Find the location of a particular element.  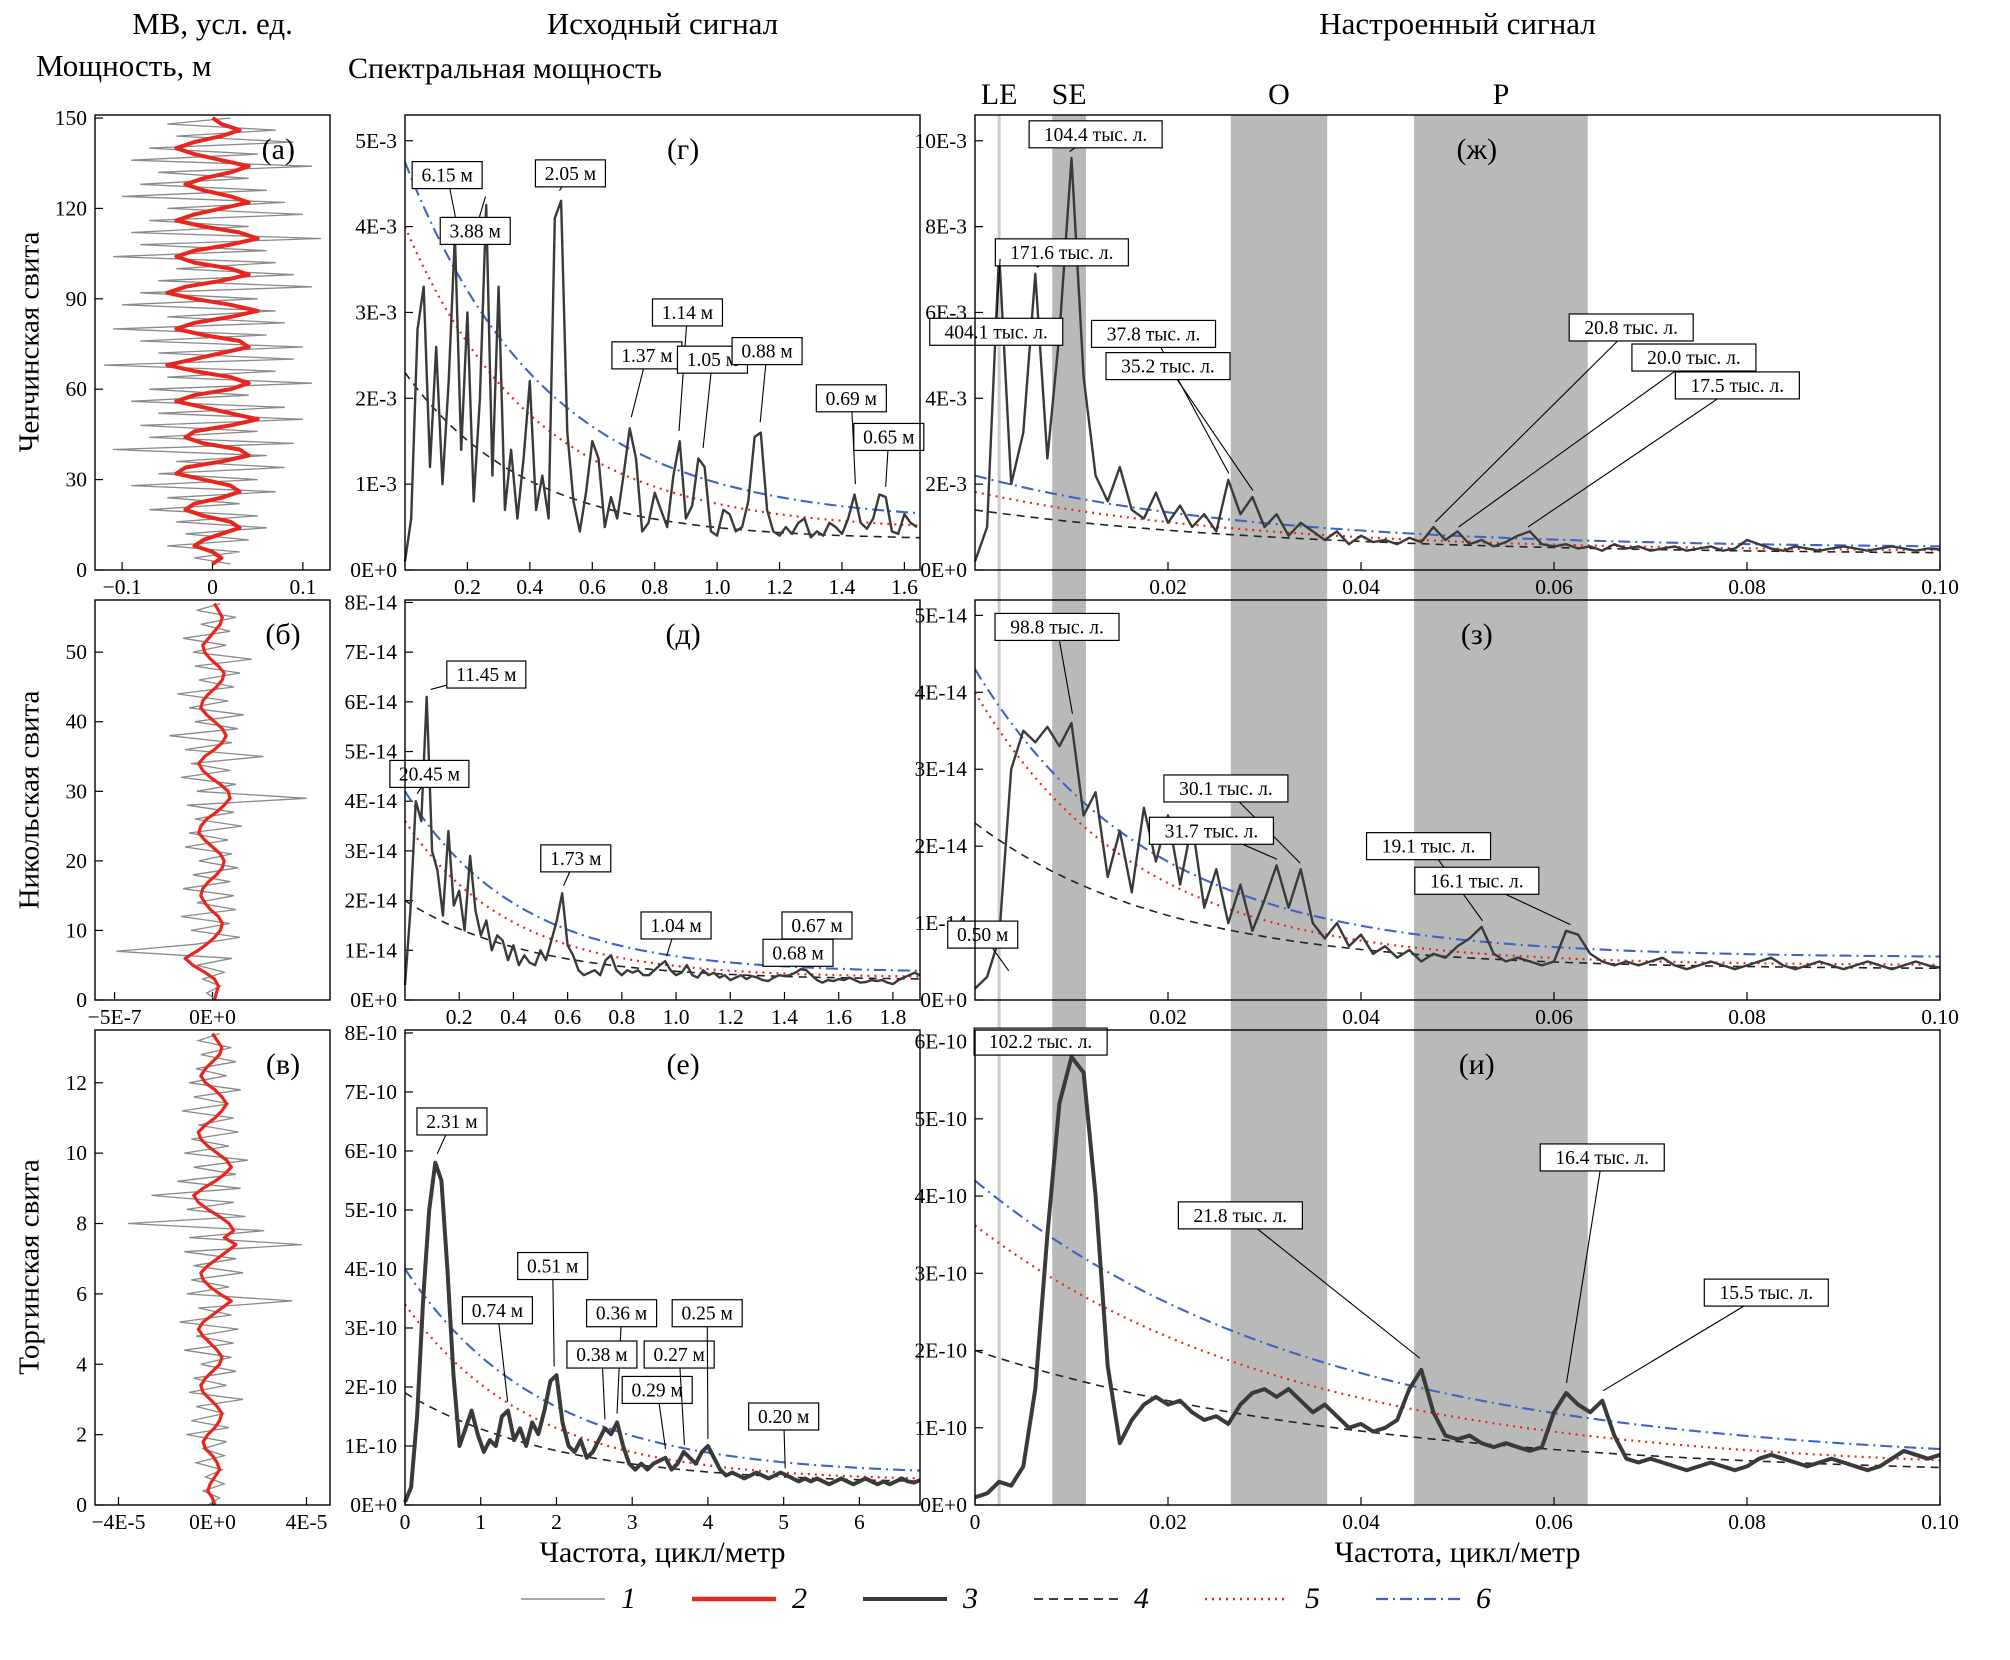

peak-annotation-label: 2.31 м is located at coordinates (451, 1122).